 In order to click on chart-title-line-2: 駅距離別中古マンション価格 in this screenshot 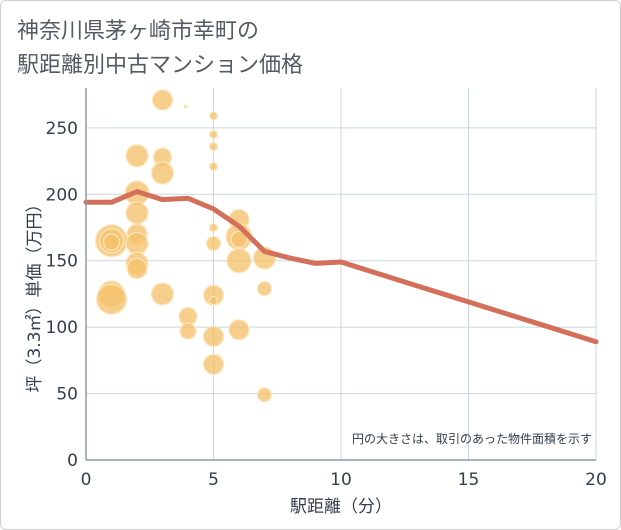, I will do `click(160, 65)`.